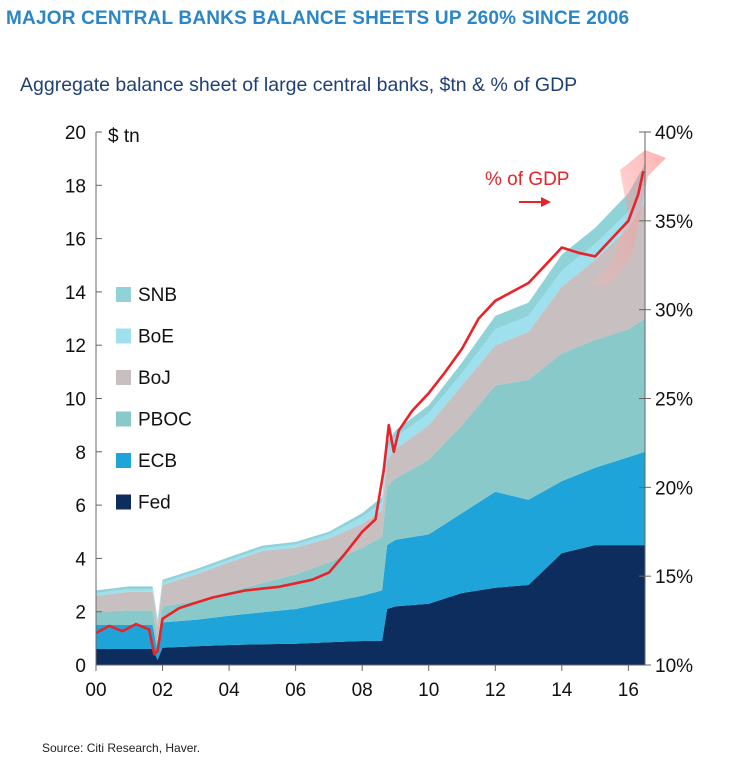 This screenshot has height=770, width=742. What do you see at coordinates (162, 690) in the screenshot?
I see `x-tick-label: 02` at bounding box center [162, 690].